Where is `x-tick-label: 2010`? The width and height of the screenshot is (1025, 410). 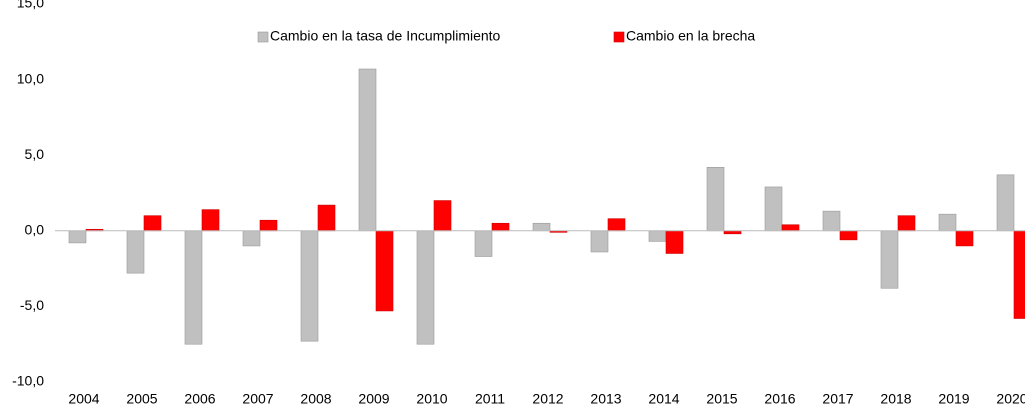 x-tick-label: 2010 is located at coordinates (431, 399).